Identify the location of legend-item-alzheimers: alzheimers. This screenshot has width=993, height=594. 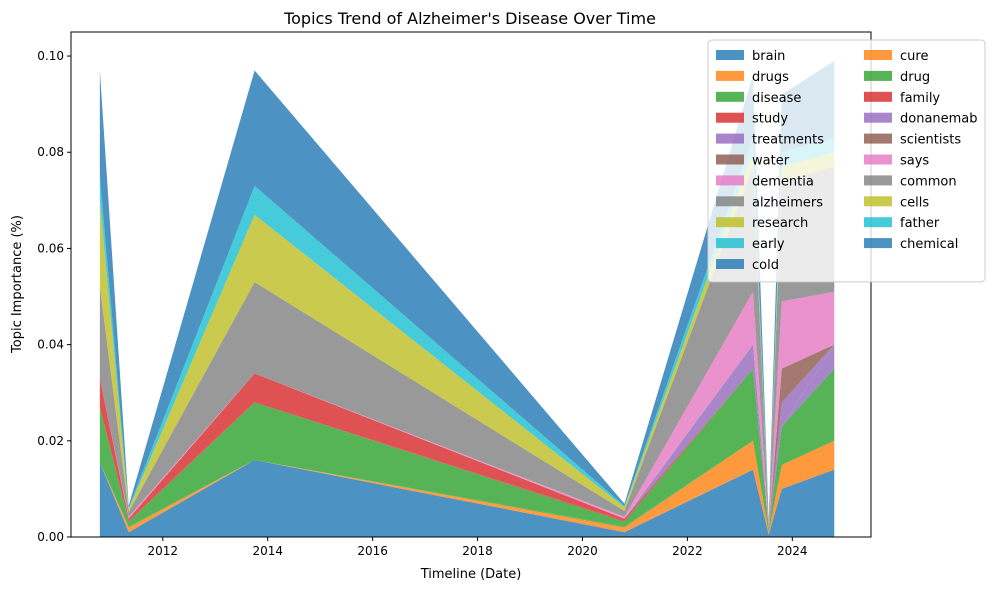
(769, 202).